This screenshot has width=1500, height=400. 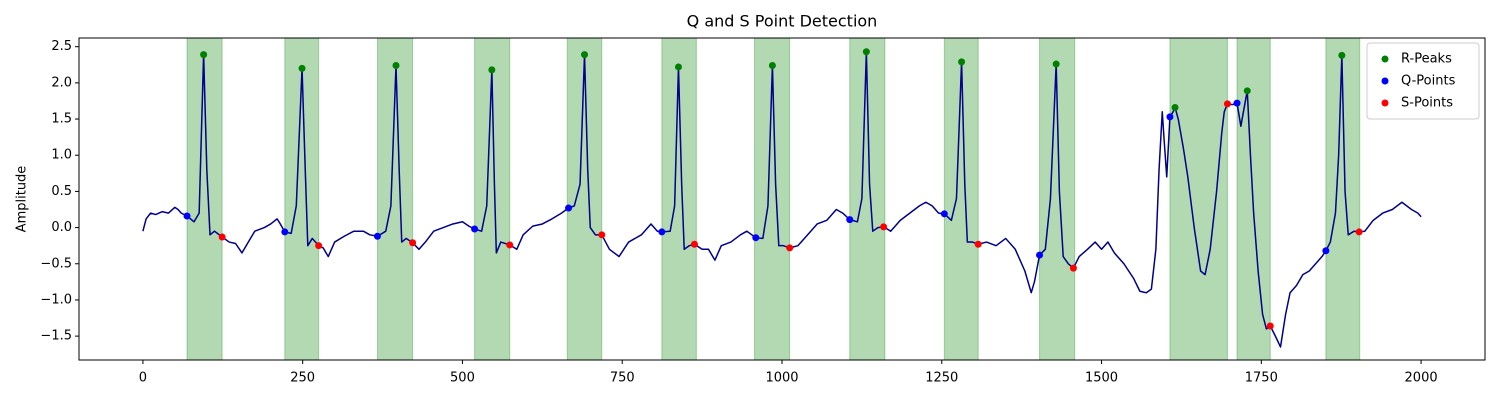 What do you see at coordinates (462, 378) in the screenshot?
I see `x-tick-label: 500` at bounding box center [462, 378].